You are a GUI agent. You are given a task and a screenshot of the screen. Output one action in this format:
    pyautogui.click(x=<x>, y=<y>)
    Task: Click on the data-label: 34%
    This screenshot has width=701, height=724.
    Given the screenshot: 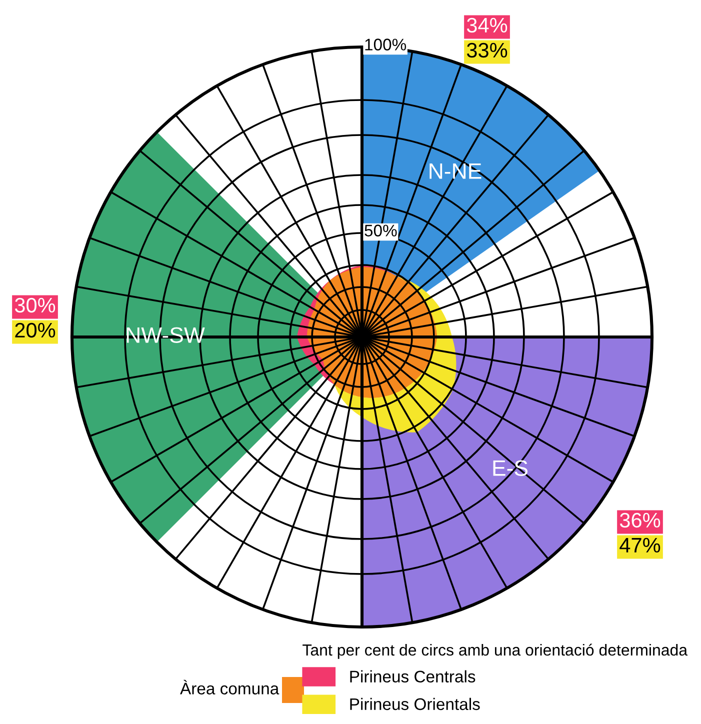 What is the action you would take?
    pyautogui.click(x=487, y=25)
    